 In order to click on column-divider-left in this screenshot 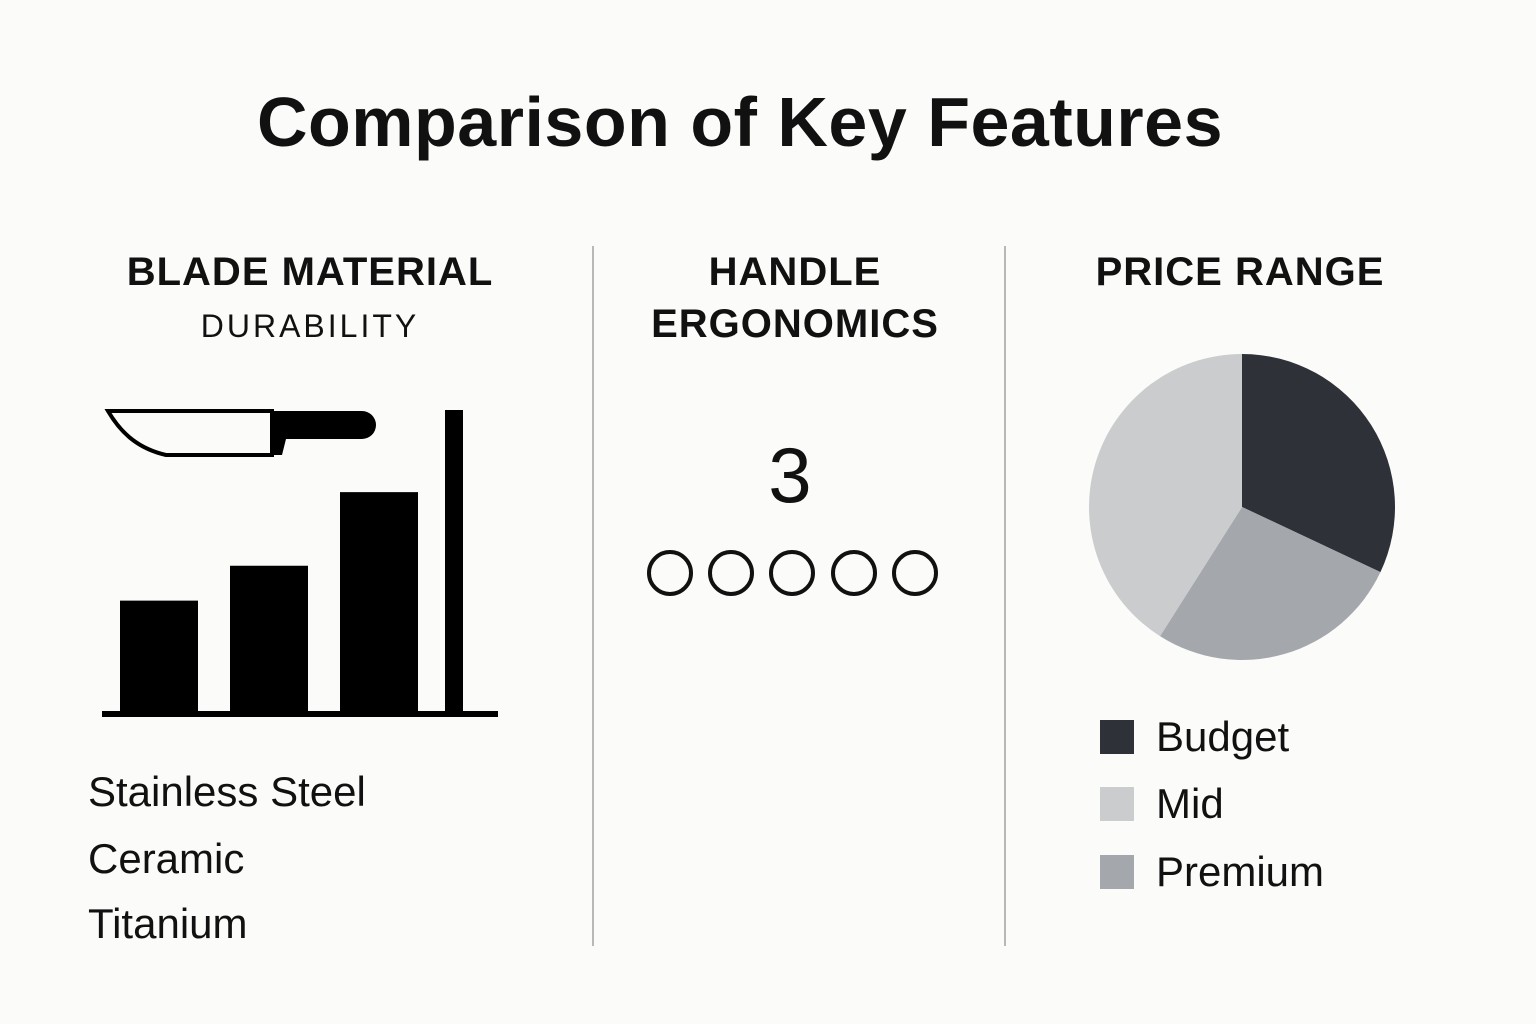, I will do `click(593, 596)`.